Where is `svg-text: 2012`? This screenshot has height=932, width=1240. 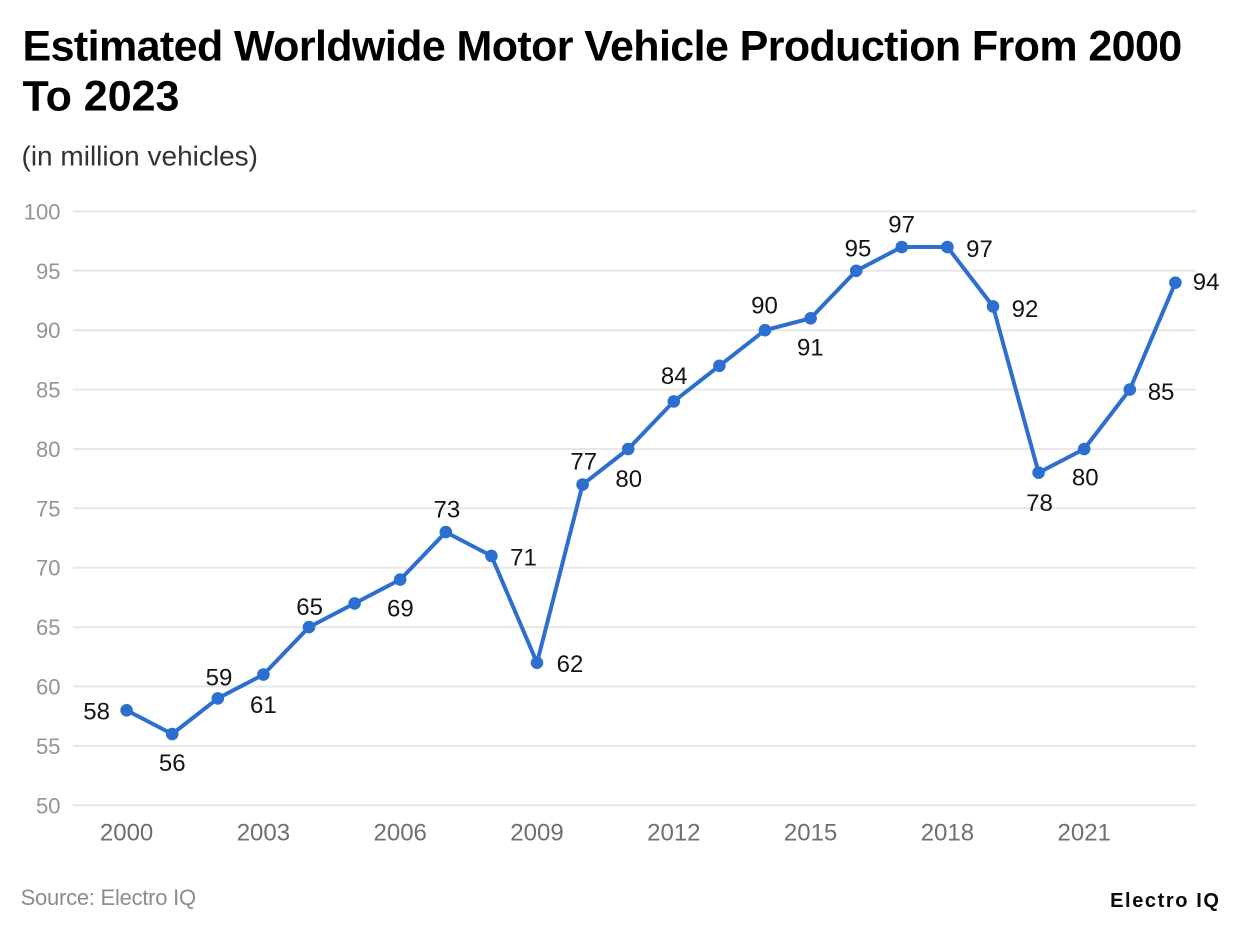
svg-text: 2012 is located at coordinates (673, 832).